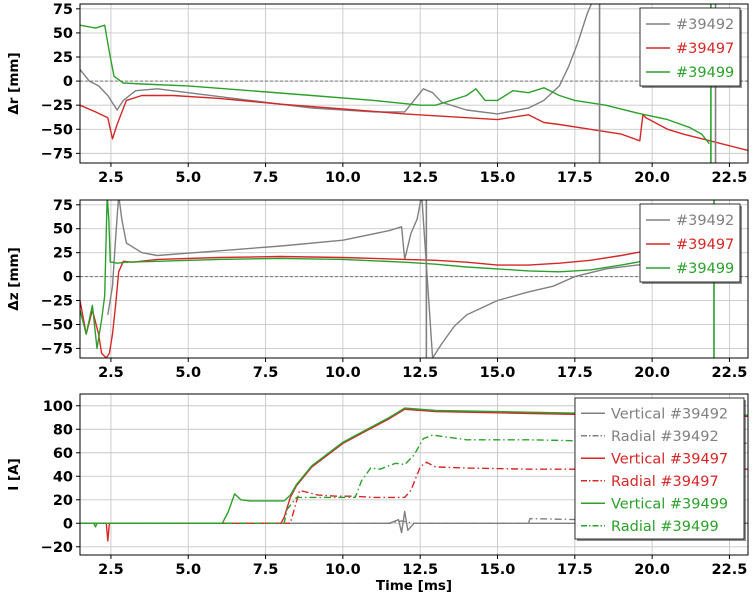  I want to click on y-tick-label: 100, so click(58, 407).